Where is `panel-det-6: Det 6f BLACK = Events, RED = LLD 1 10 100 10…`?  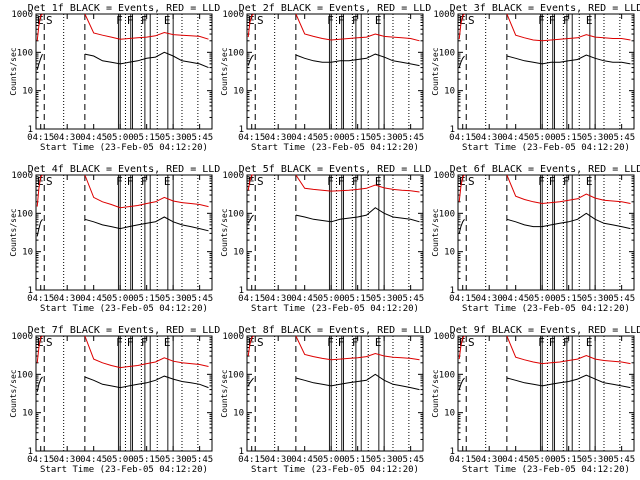 panel-det-6: Det 6f BLACK = Events, RED = LLD 1 10 100 10… is located at coordinates (535, 239).